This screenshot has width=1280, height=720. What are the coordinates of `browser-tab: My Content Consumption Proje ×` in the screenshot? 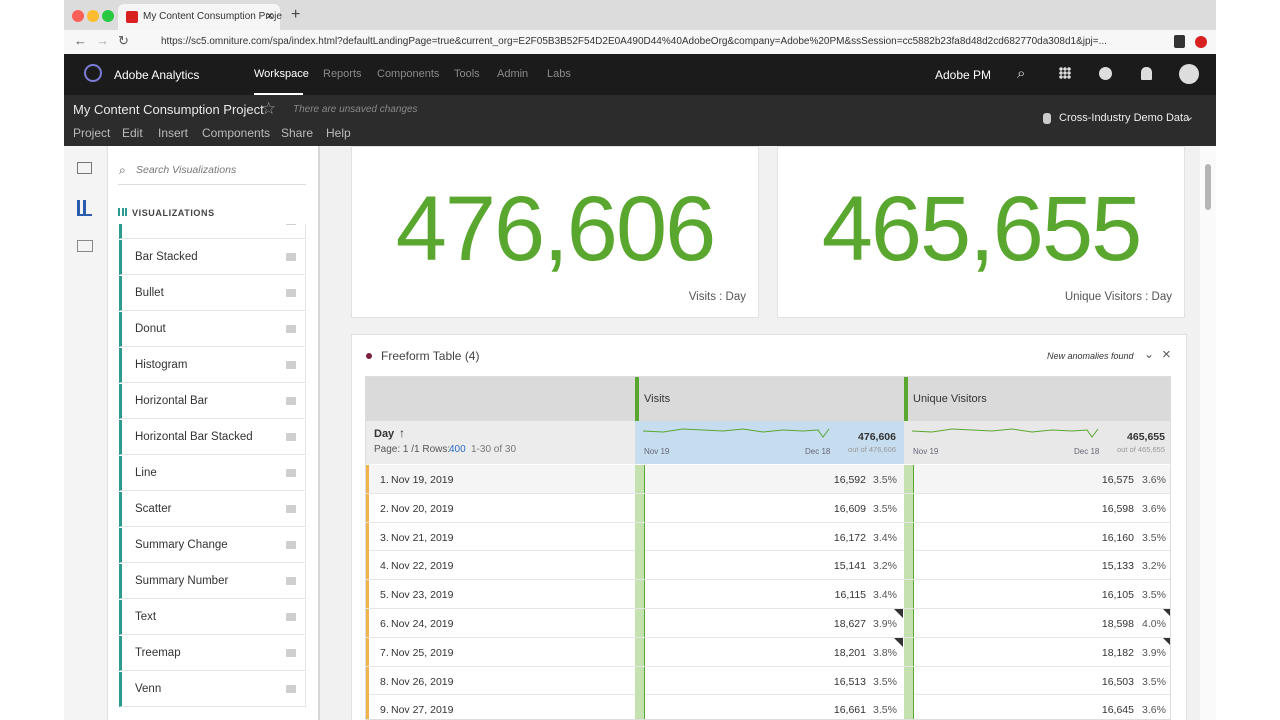 It's located at (200, 17).